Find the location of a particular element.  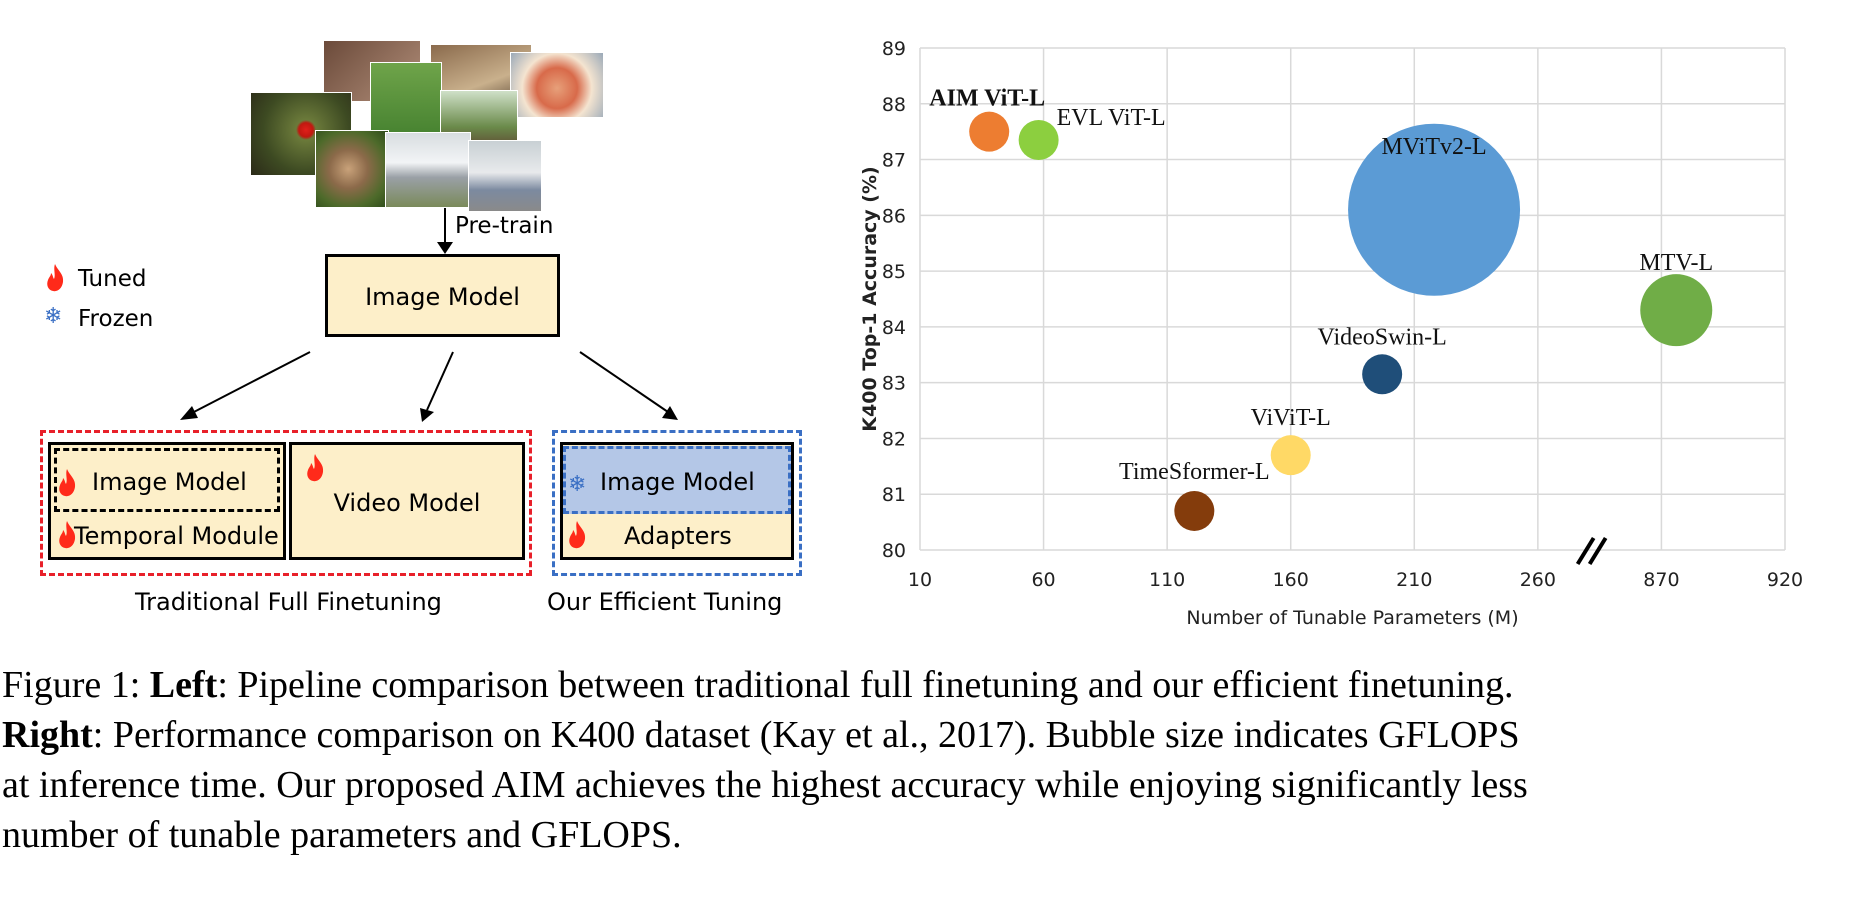

y-tick-label: 84 is located at coordinates (894, 328).